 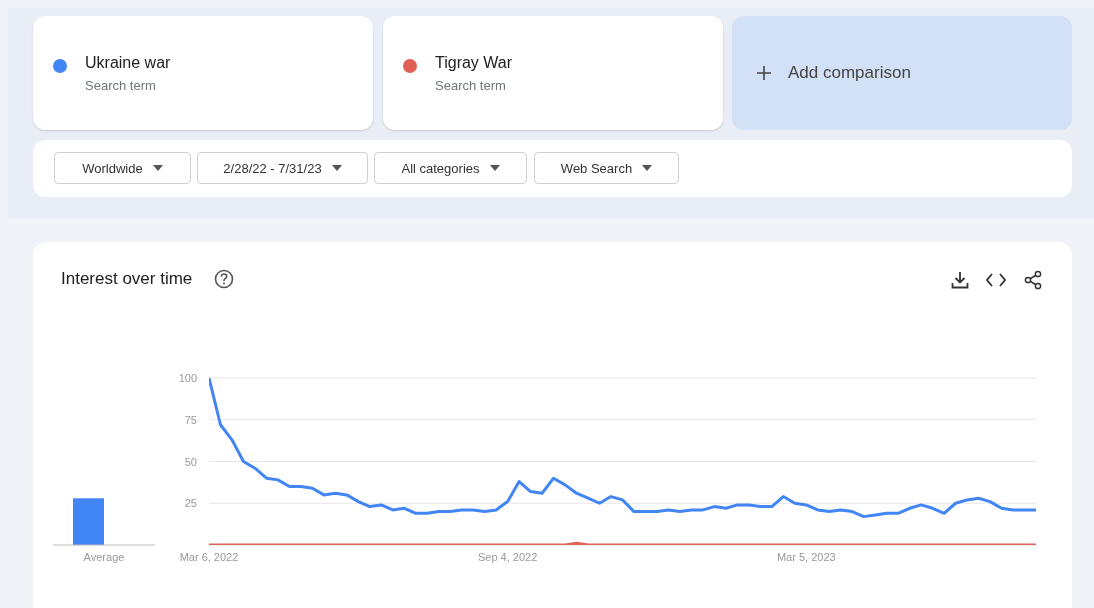 I want to click on y-tick-label: 100, so click(x=187, y=378).